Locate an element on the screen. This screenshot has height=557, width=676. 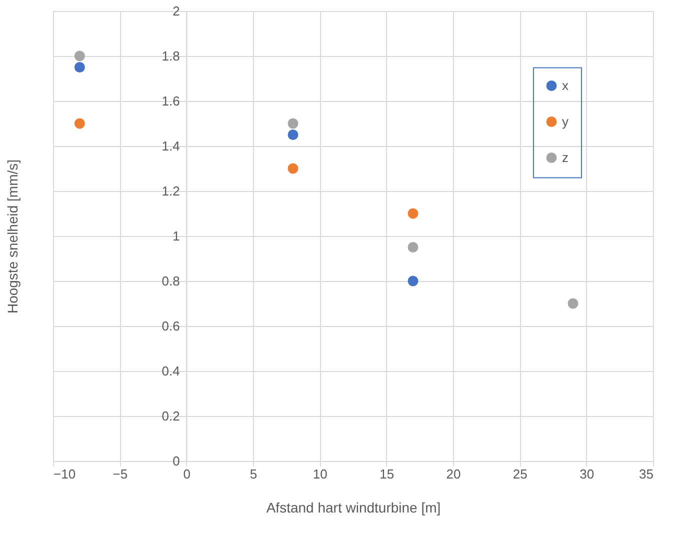
y-tick-label: 1.6 is located at coordinates (171, 101).